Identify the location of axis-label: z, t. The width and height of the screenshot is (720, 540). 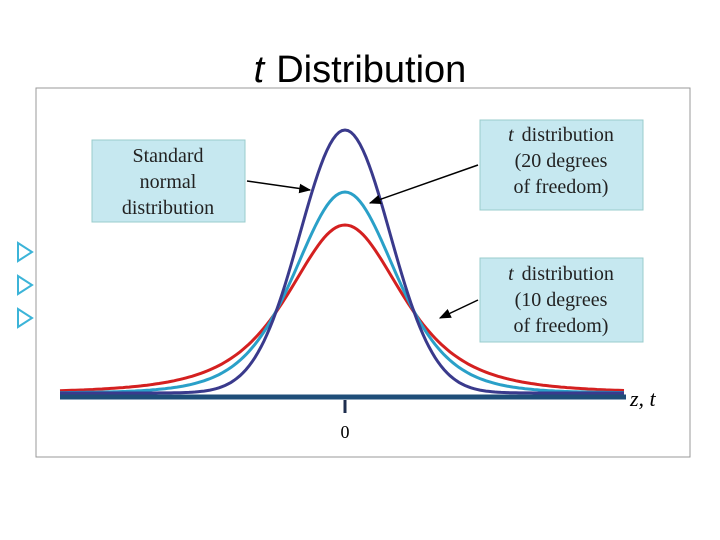
(643, 398).